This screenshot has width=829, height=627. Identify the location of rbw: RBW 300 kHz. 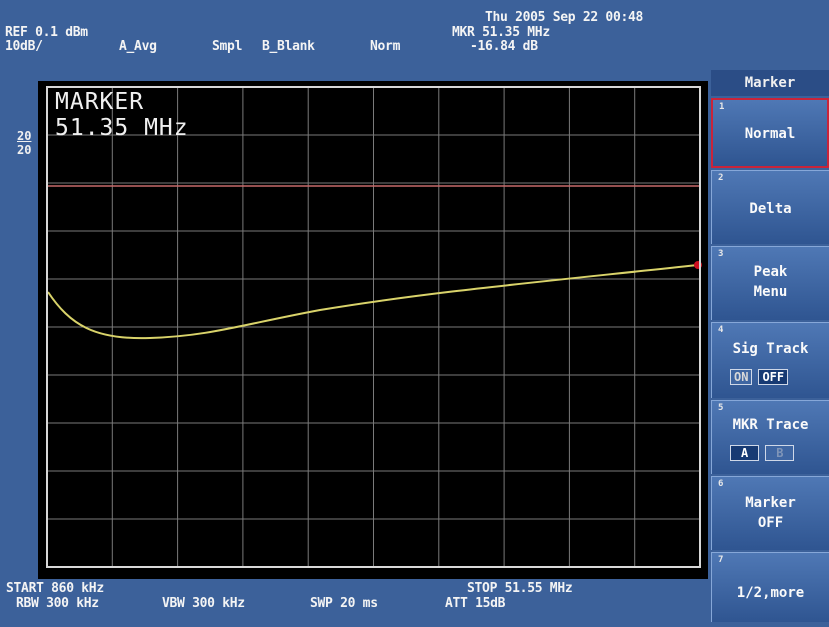
(57, 603).